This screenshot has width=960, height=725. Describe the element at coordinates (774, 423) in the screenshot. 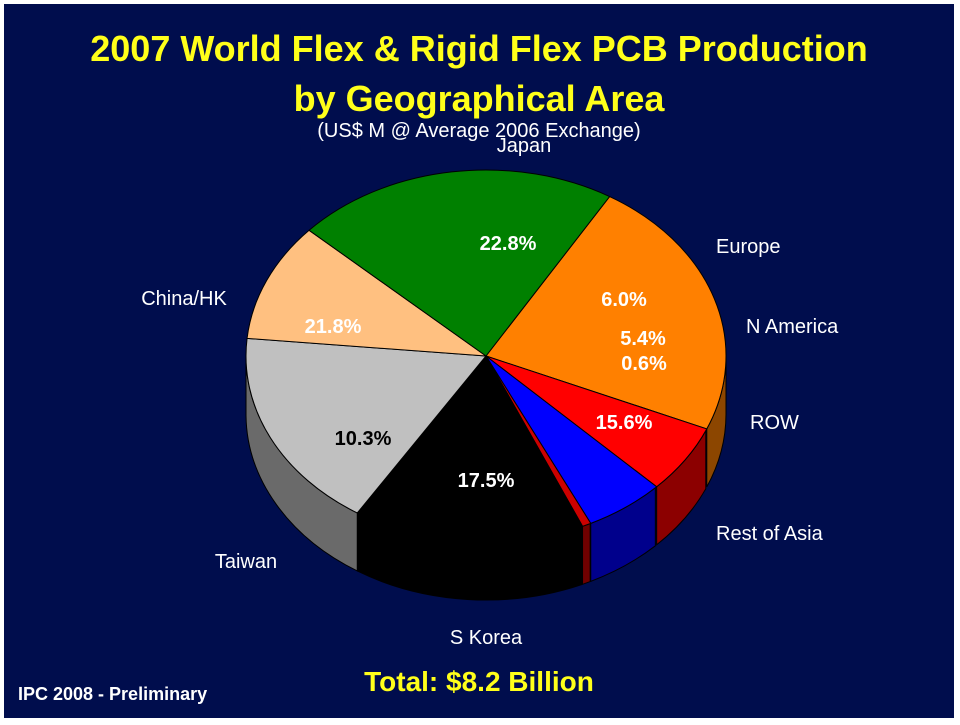

I see `category-label-row: ROW` at that location.